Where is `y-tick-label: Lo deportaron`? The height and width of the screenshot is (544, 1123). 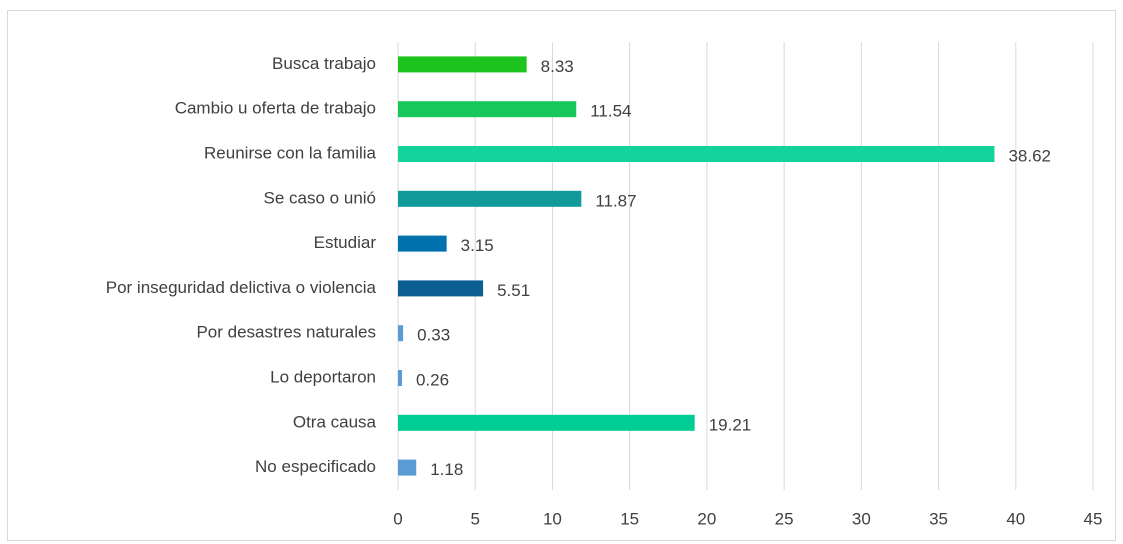
y-tick-label: Lo deportaron is located at coordinates (323, 376).